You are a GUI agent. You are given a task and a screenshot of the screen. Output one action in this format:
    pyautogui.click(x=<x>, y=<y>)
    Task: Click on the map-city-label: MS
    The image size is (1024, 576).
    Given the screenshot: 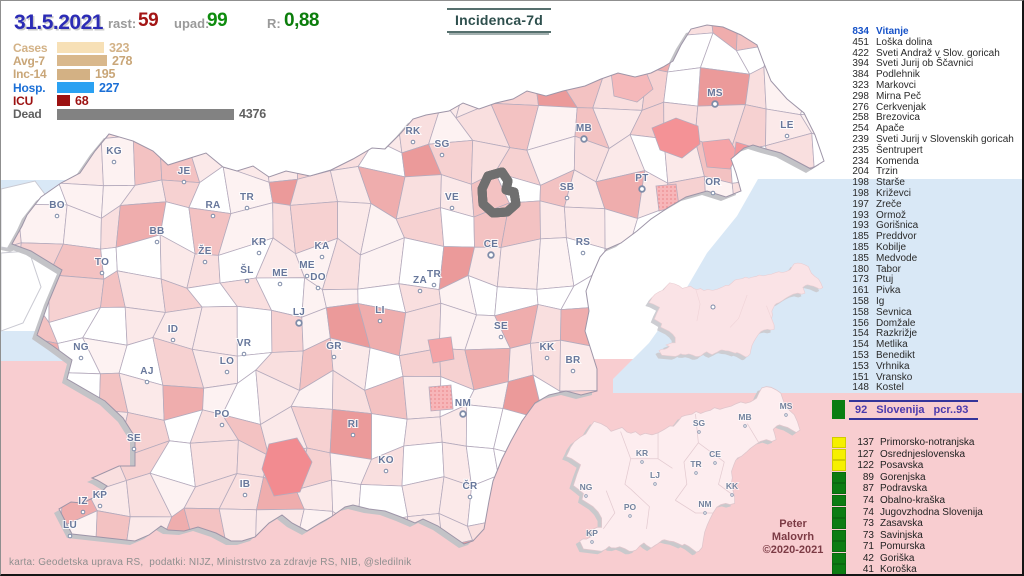 What is the action you would take?
    pyautogui.click(x=715, y=93)
    